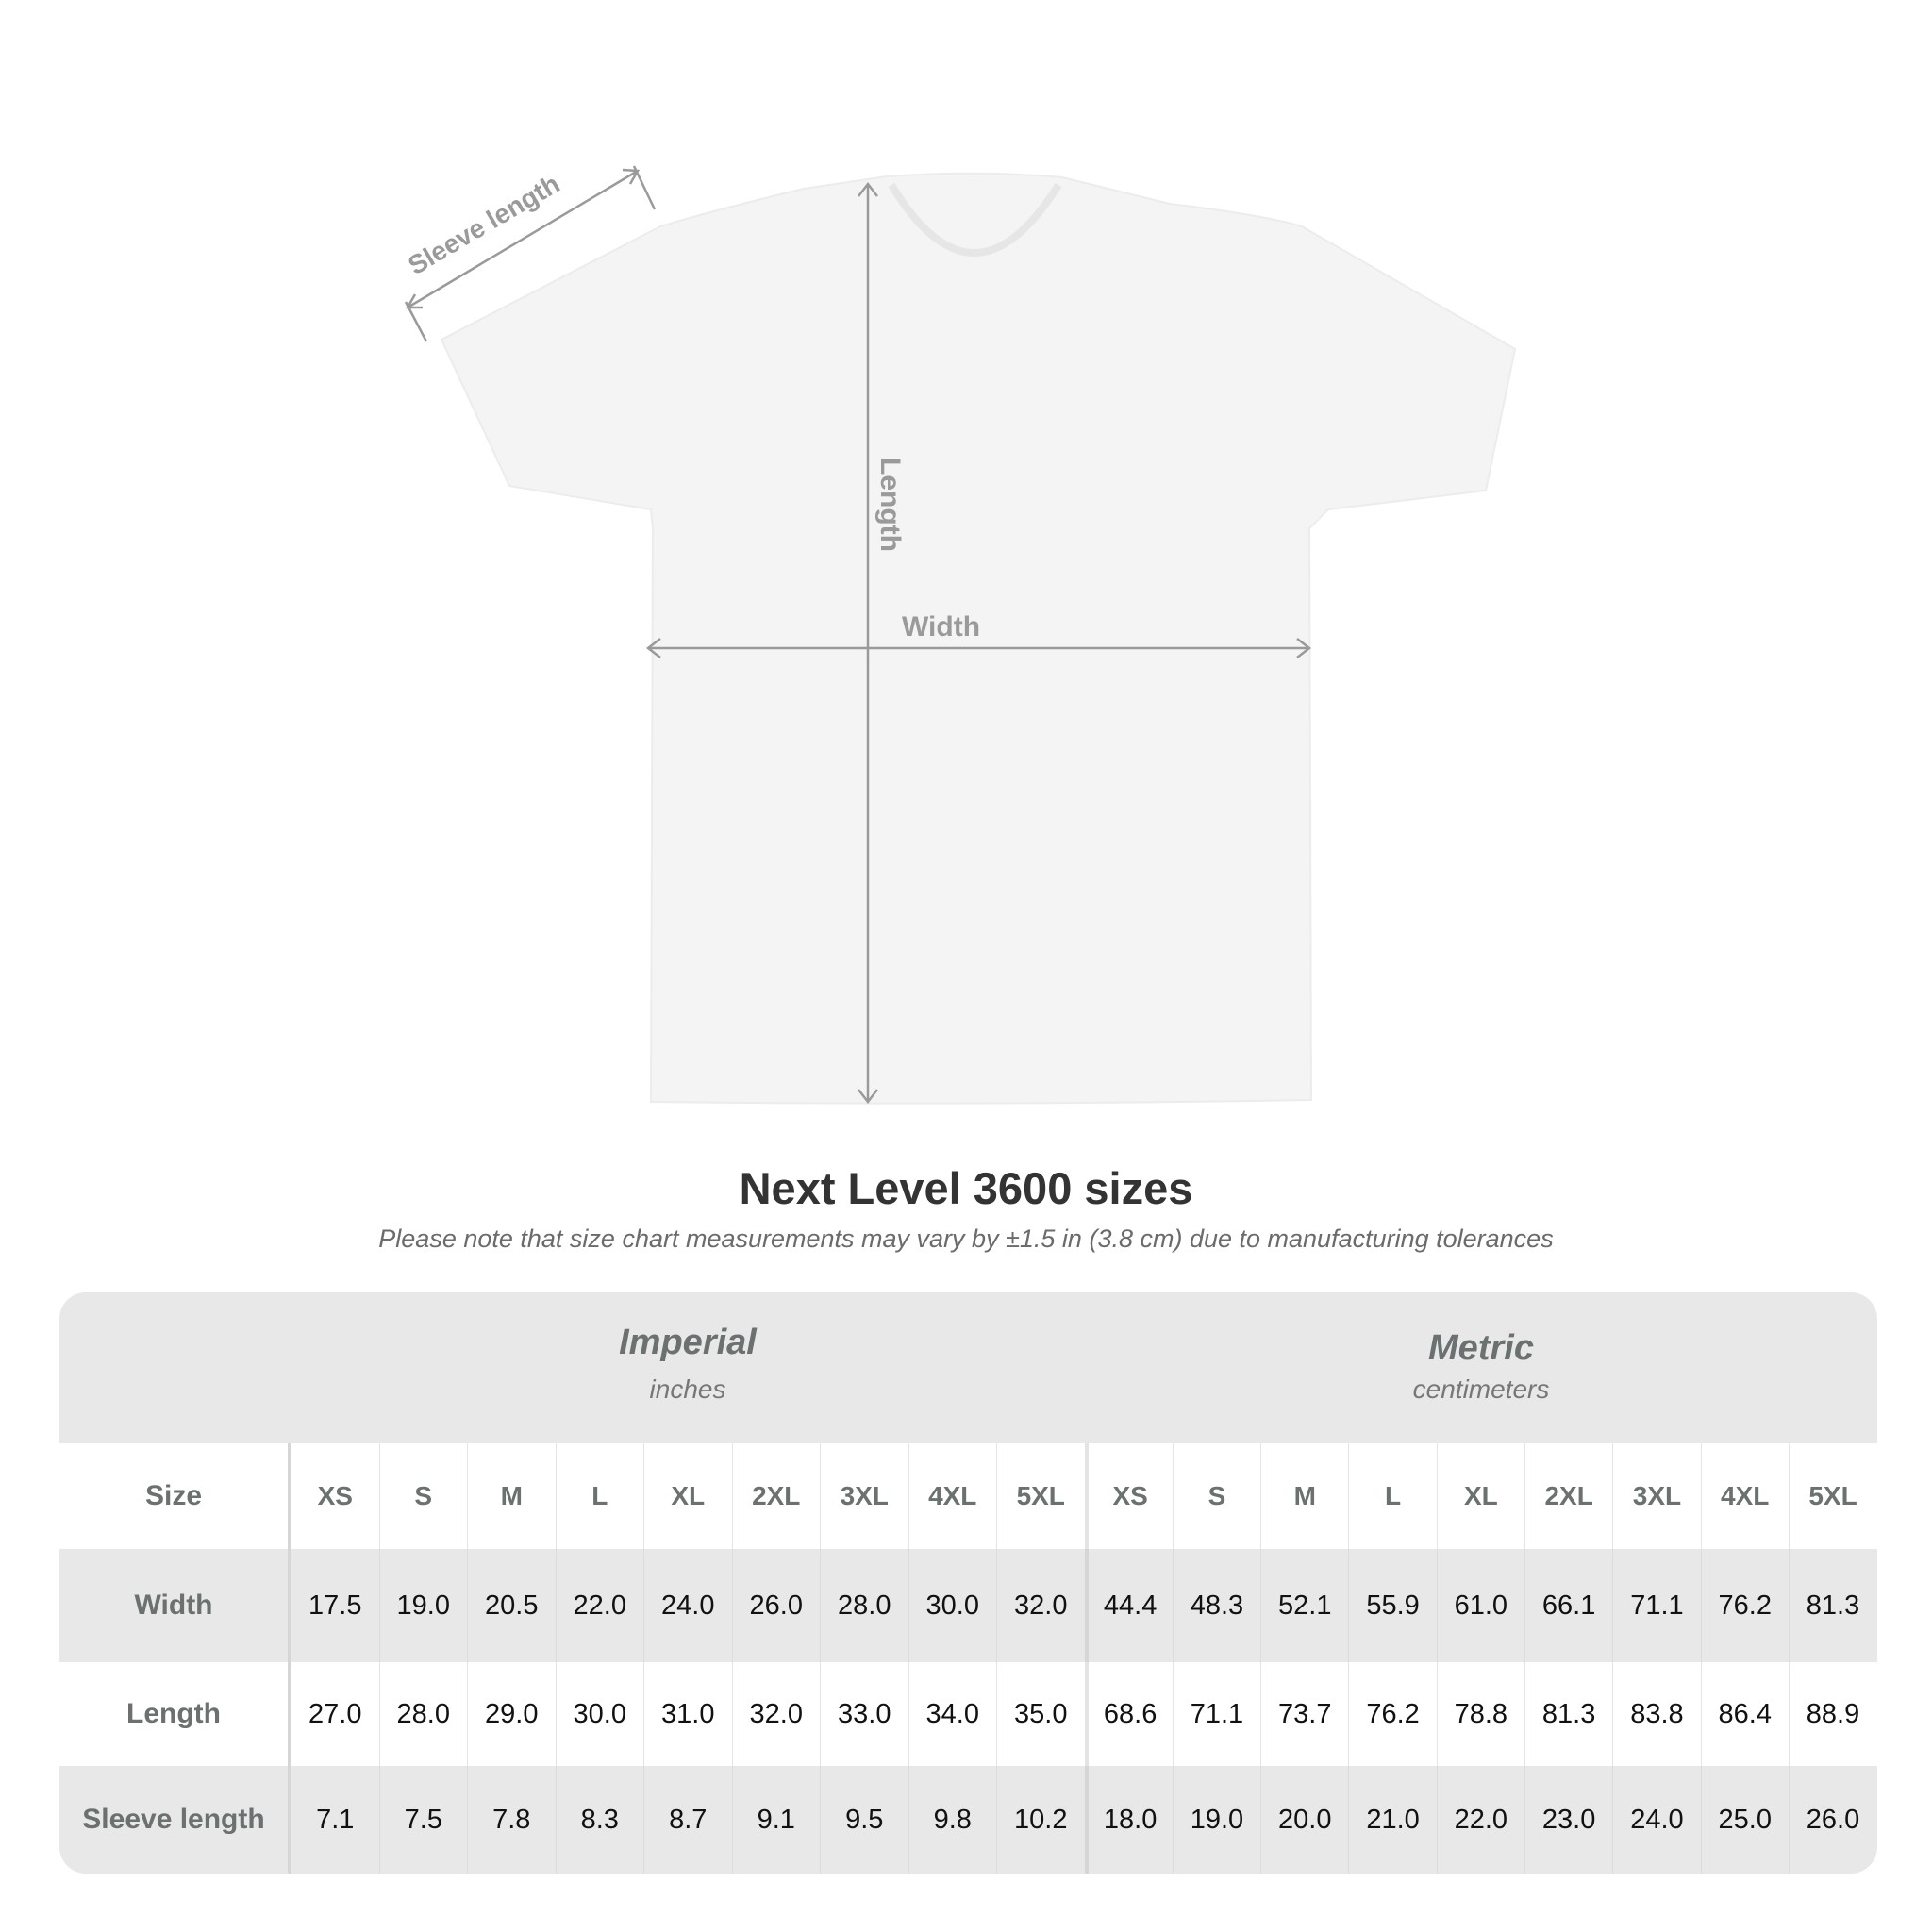  What do you see at coordinates (687, 1389) in the screenshot?
I see `imperial-unit: inches` at bounding box center [687, 1389].